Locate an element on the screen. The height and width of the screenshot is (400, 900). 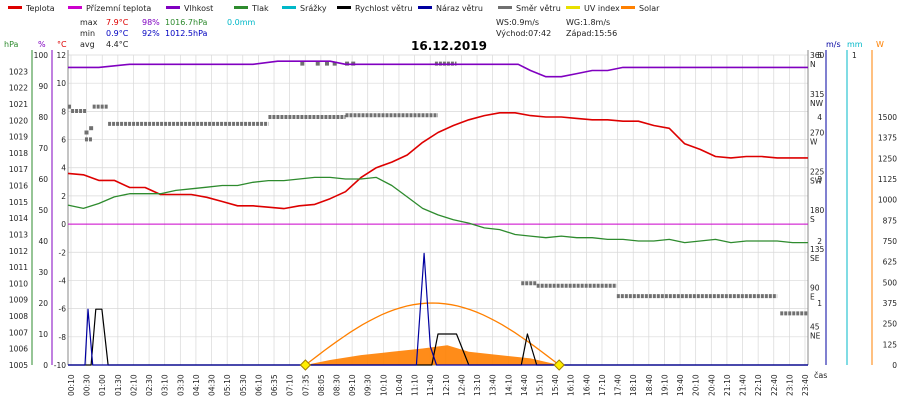
temp-tick-label: -2 is located at coordinates (63, 252).